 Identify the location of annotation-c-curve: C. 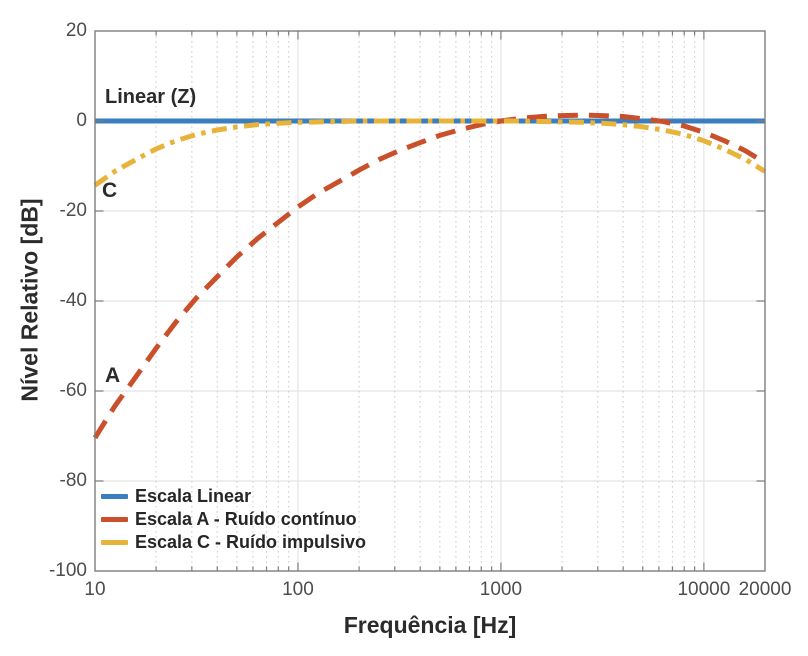
(110, 190).